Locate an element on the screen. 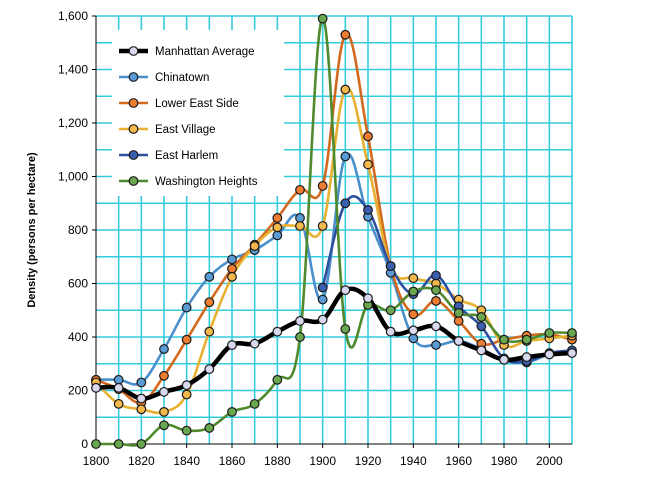  x-tick-label: 1960 is located at coordinates (458, 461).